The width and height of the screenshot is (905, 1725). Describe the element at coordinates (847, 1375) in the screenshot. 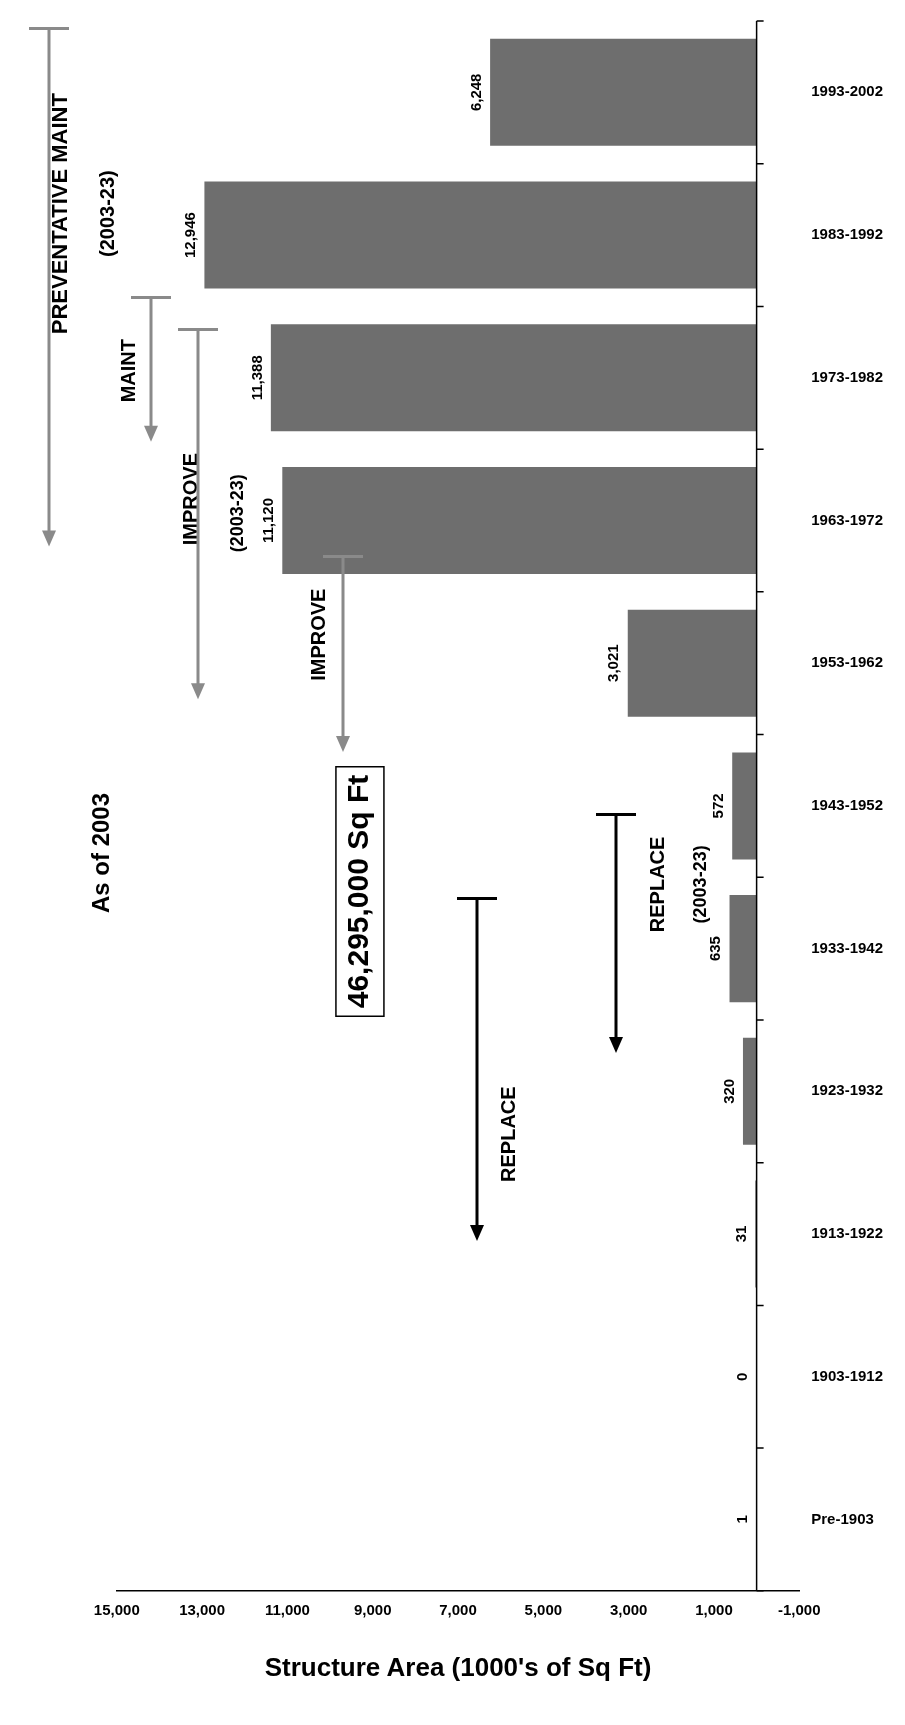

I see `y-tick-label: 1903-1912` at that location.